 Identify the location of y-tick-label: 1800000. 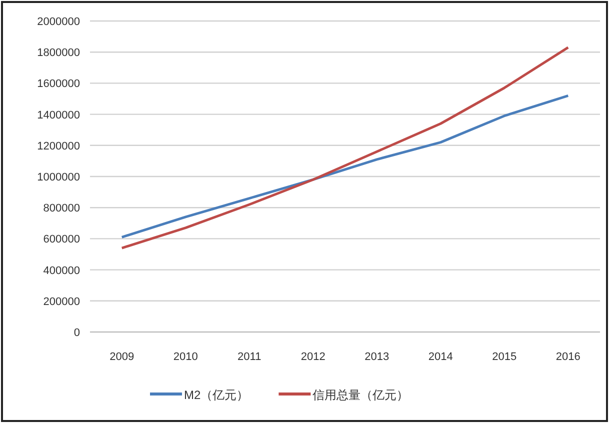
(58, 53).